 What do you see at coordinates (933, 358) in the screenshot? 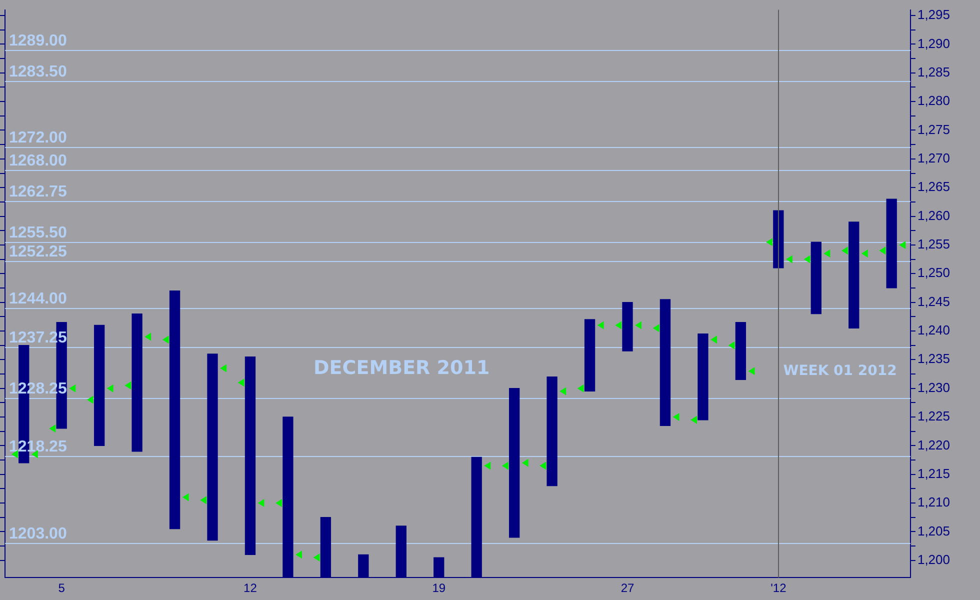
I see `y-tick-label: 1,235` at bounding box center [933, 358].